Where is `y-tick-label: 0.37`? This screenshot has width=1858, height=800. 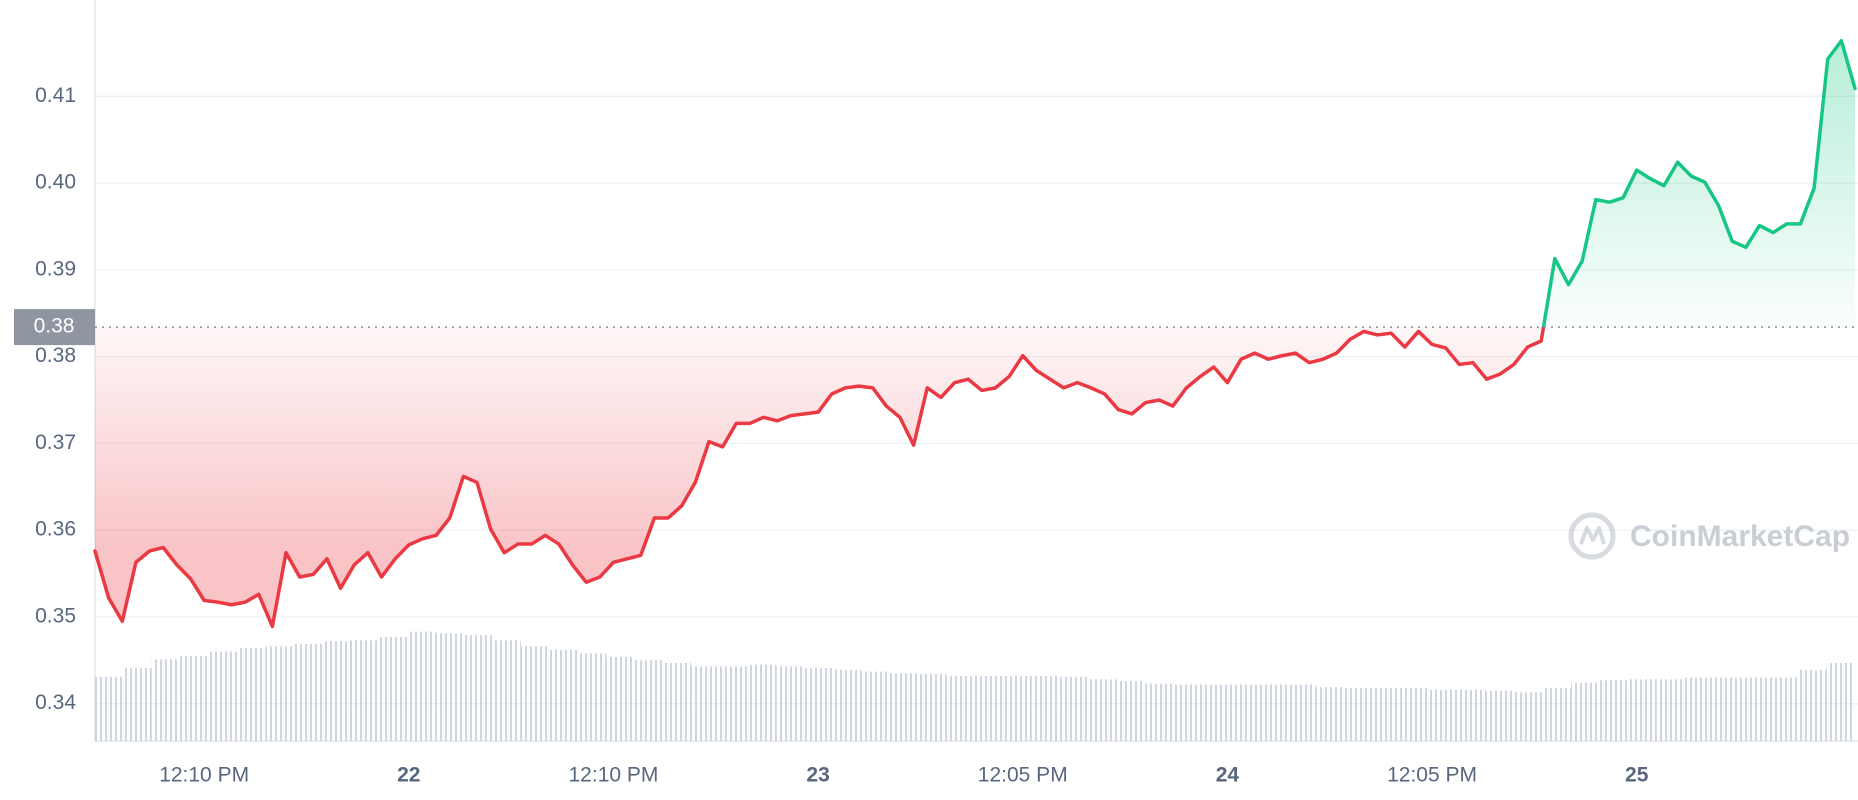
y-tick-label: 0.37 is located at coordinates (55, 442).